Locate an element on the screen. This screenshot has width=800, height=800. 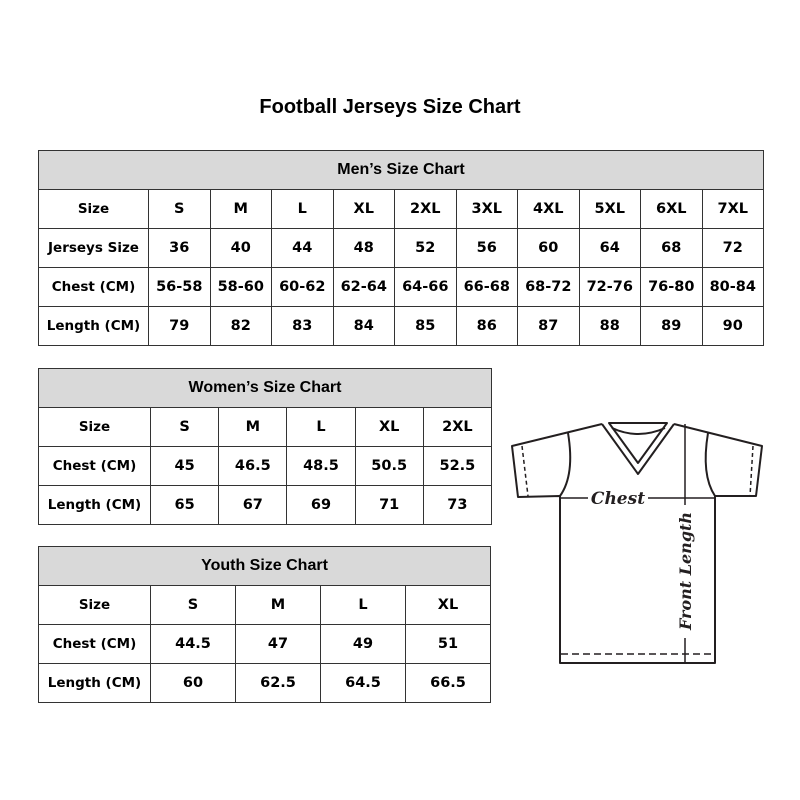
table-row: Length (CM) 60 62.5 64.5 66.5 is located at coordinates (264, 683).